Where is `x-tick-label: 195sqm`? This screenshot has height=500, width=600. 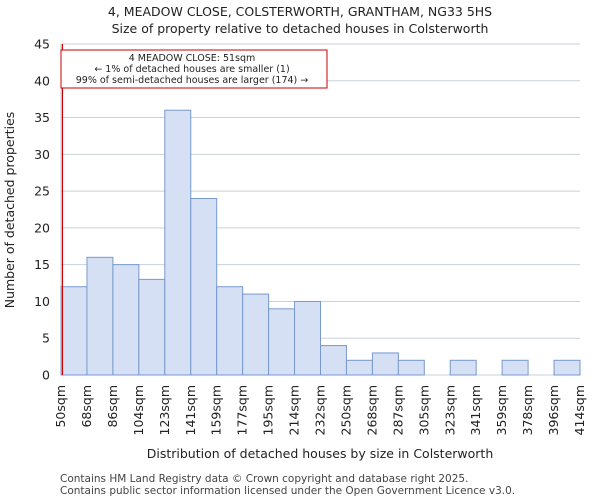 x-tick-label: 195sqm is located at coordinates (268, 410).